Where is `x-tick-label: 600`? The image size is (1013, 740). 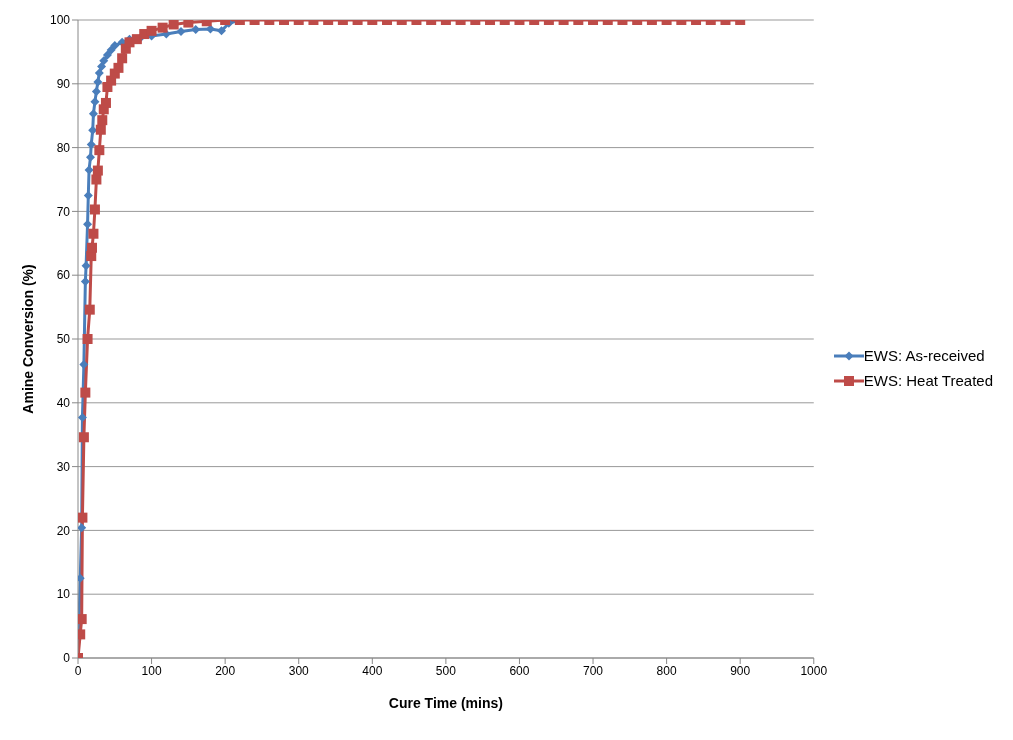 x-tick-label: 600 is located at coordinates (519, 670).